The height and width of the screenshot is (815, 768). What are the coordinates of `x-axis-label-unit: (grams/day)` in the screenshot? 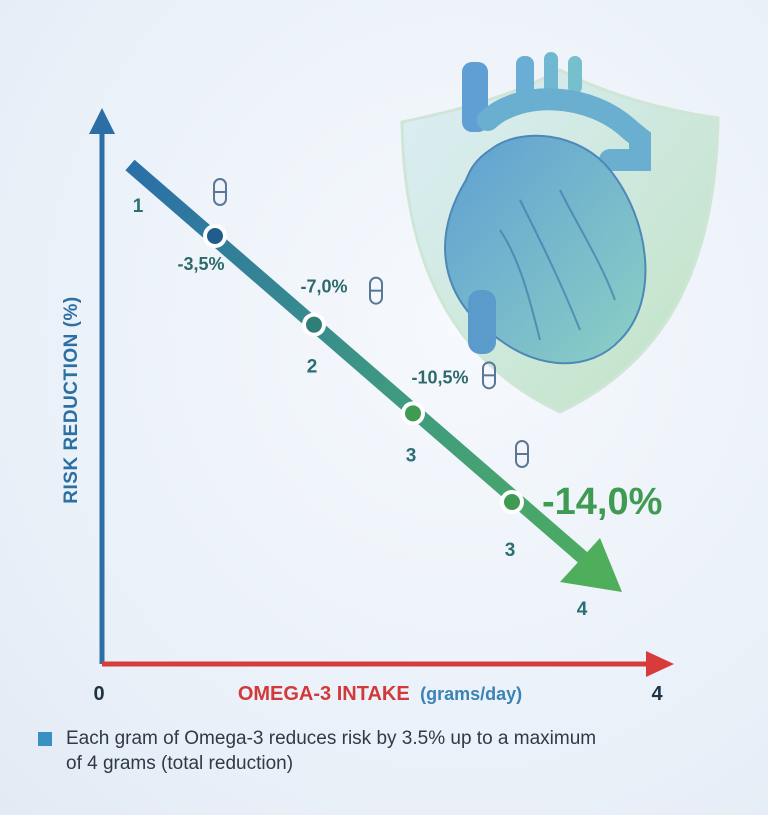 It's located at (471, 694).